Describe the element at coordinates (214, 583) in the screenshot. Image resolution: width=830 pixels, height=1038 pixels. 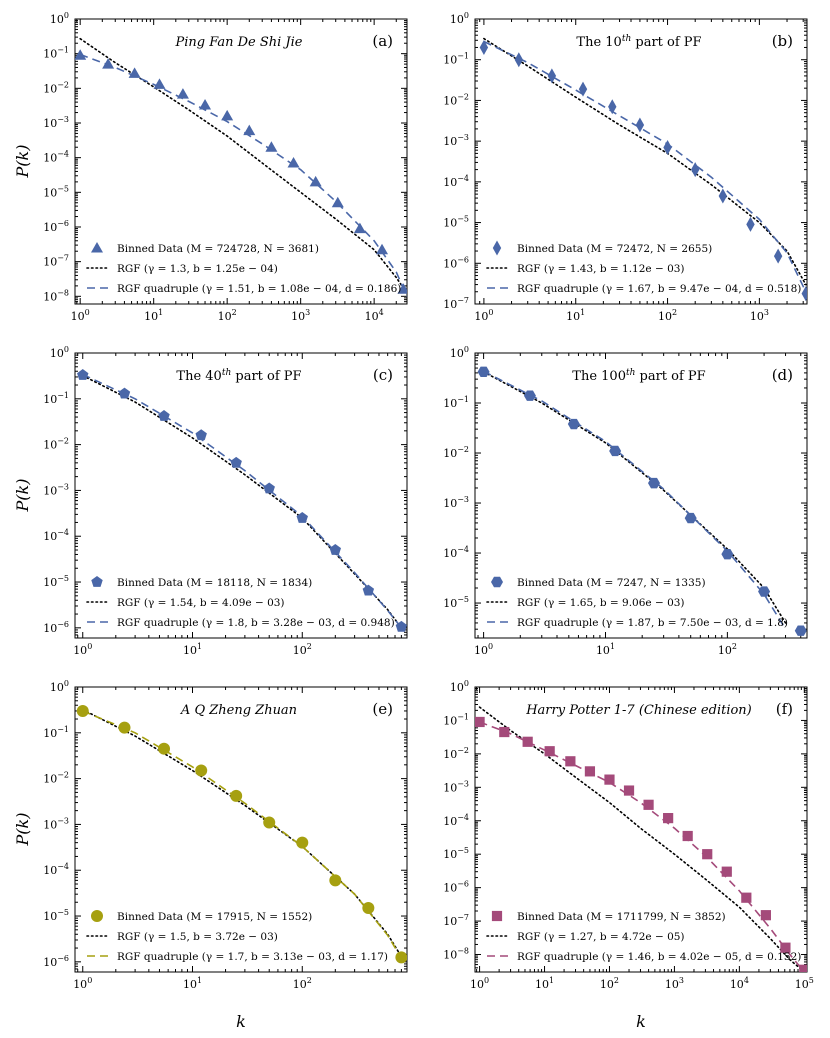
I see `legend-data-label: Binned Data (M = 18118, N = 1834)` at that location.